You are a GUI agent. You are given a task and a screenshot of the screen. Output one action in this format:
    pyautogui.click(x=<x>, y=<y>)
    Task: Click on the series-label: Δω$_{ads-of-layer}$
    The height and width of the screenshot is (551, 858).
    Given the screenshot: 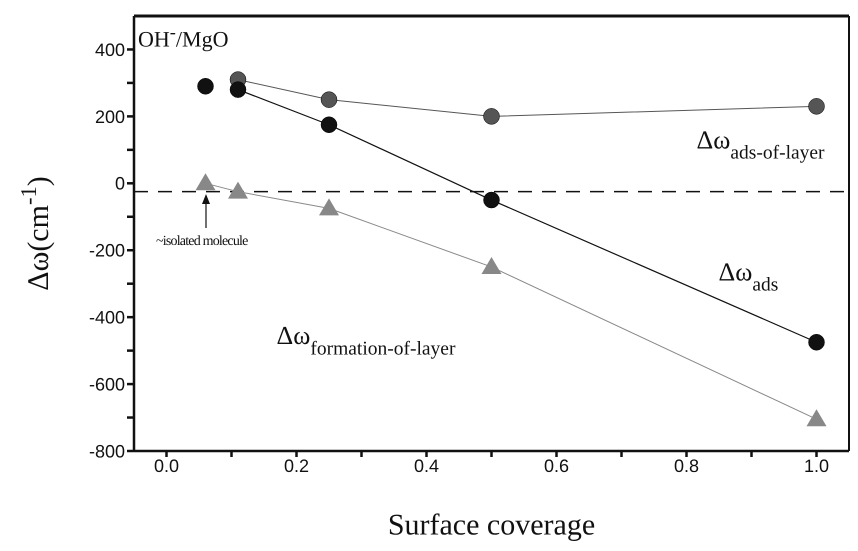 What is the action you would take?
    pyautogui.click(x=761, y=144)
    